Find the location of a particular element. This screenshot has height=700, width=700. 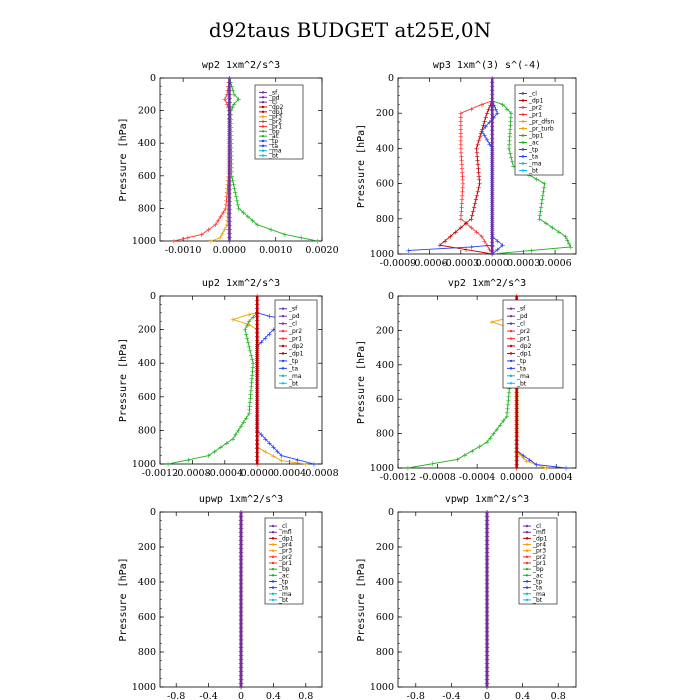

x-tick-label: 0.0004 is located at coordinates (289, 473).